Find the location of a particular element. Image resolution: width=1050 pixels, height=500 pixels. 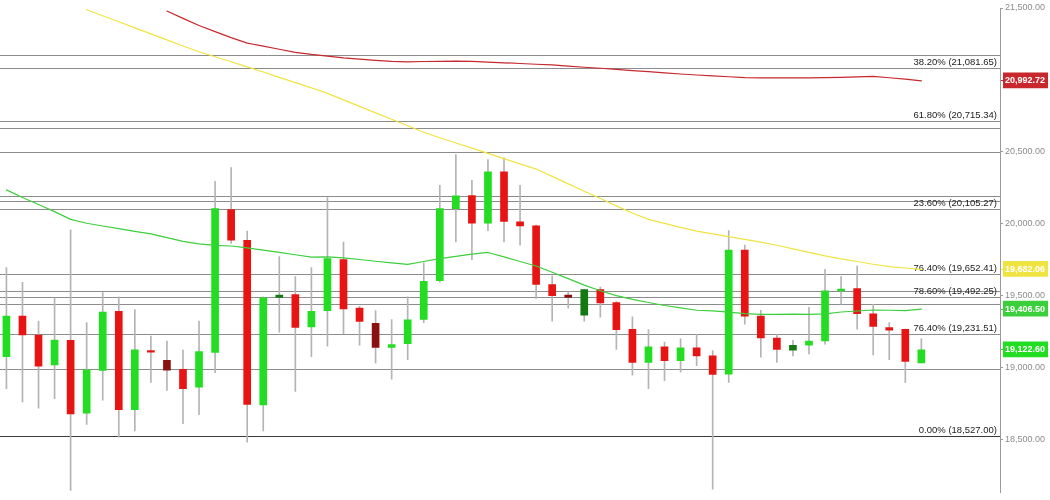

ref-line-label: 61.80% (20,715.34) is located at coordinates (955, 115).